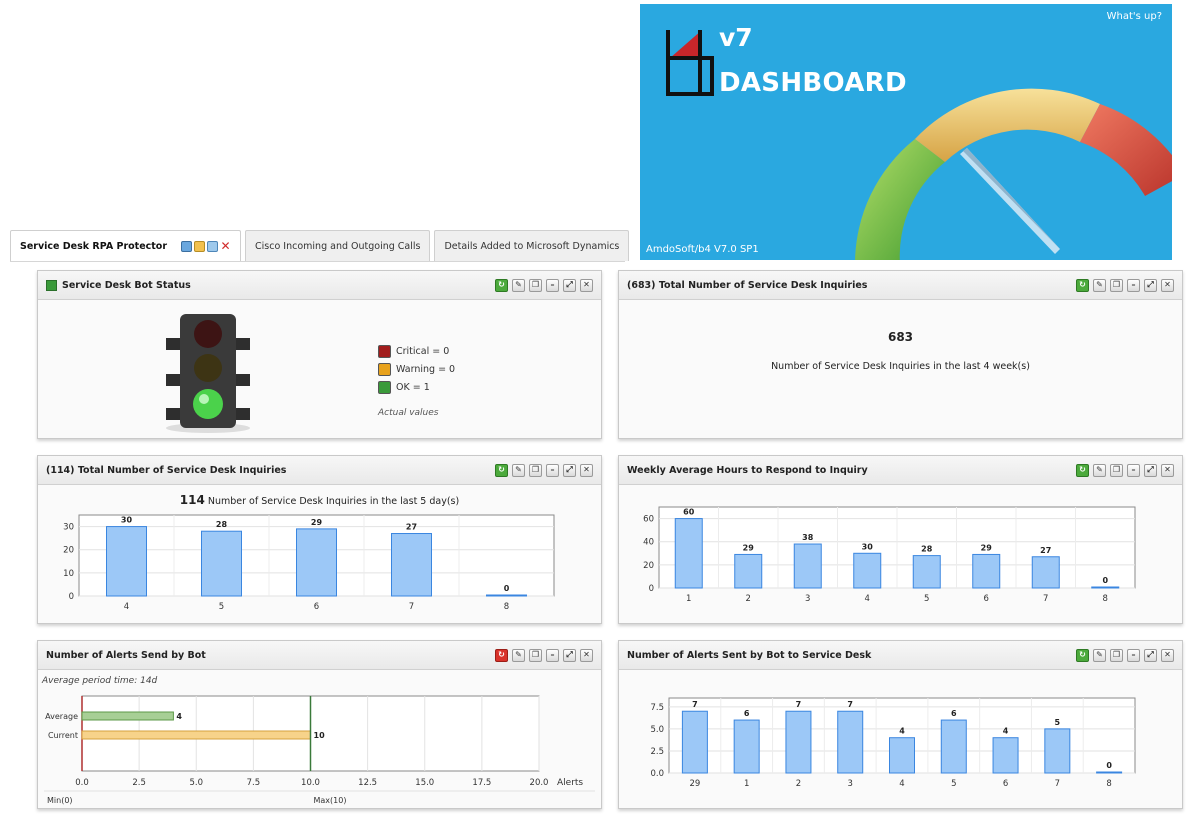 The width and height of the screenshot is (1188, 817). I want to click on tab-cisco-calls: Cisco Incoming and Outgoing Calls, so click(338, 245).